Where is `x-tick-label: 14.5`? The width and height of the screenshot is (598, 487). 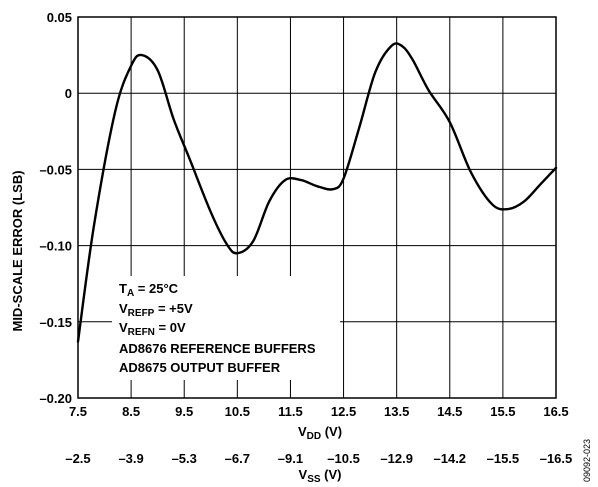
x-tick-label: 14.5 is located at coordinates (449, 411).